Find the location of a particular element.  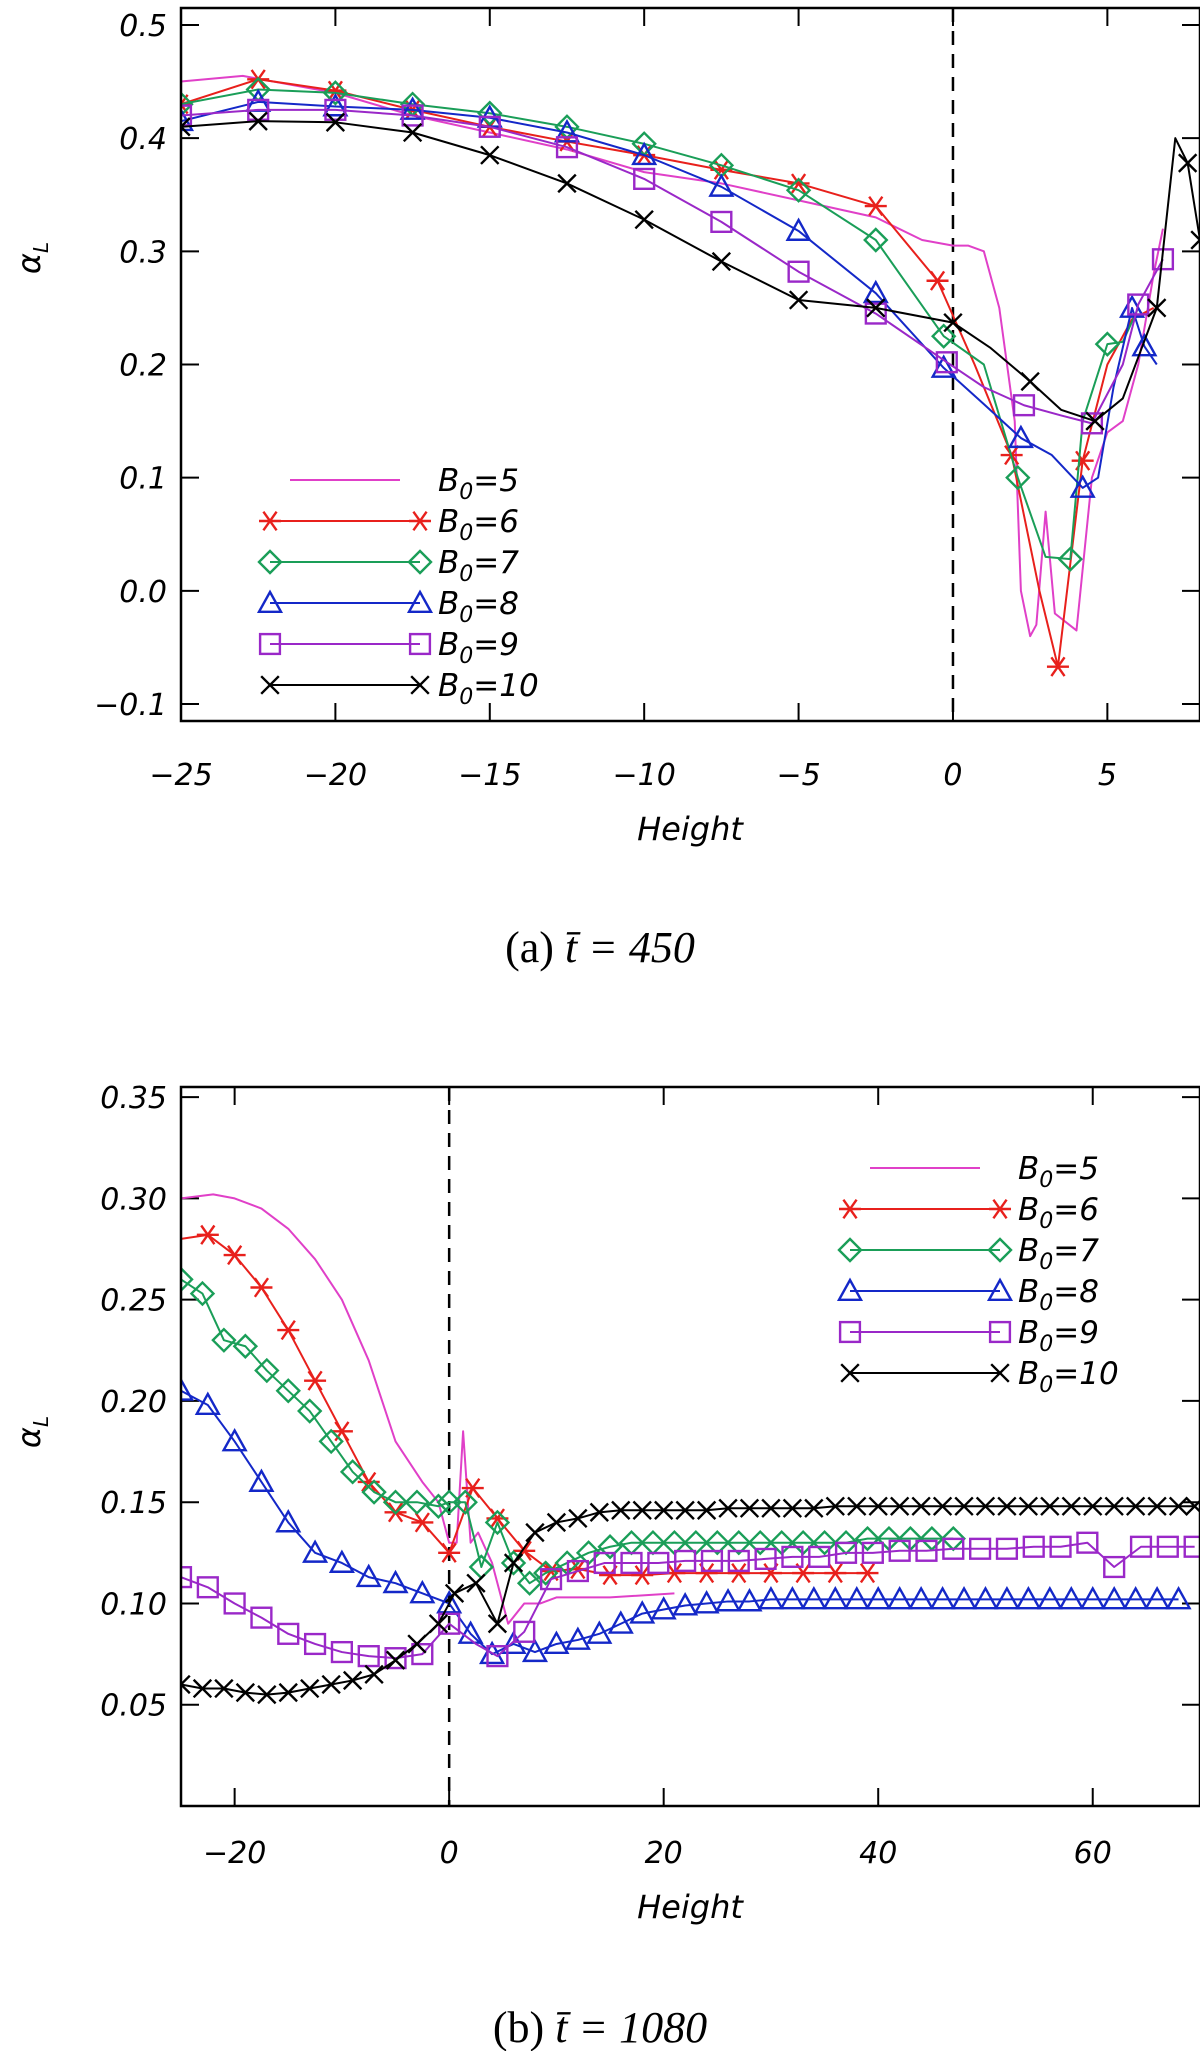

series-a-b09-line is located at coordinates (672, 266).